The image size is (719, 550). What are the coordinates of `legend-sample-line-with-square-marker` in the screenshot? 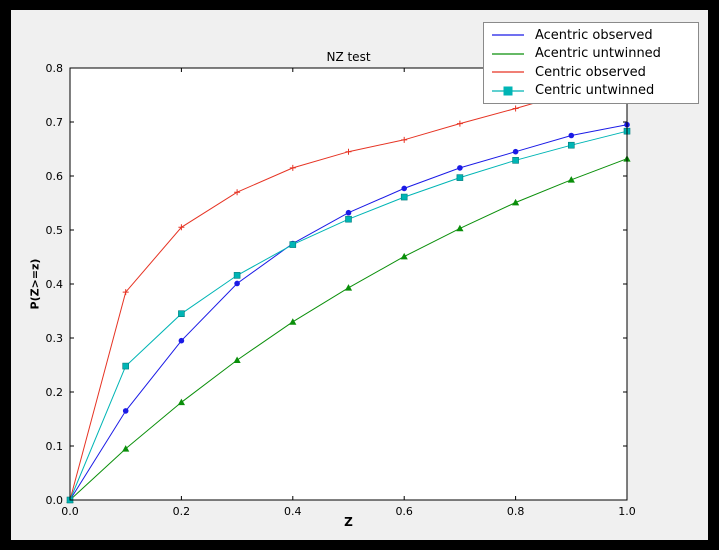 It's located at (508, 91).